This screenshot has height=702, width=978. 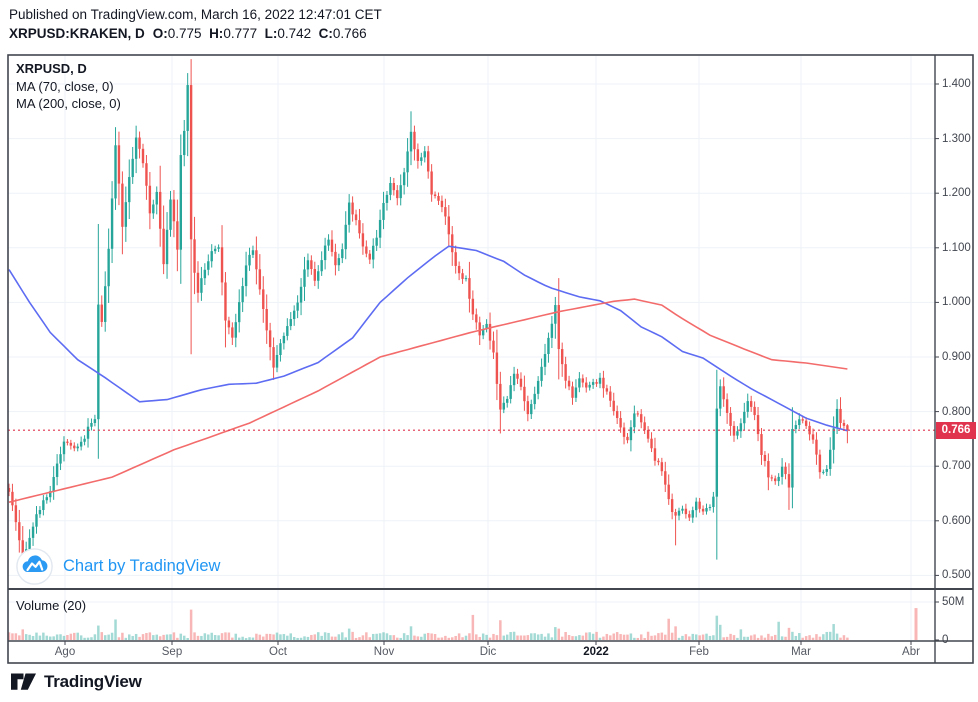 I want to click on tradingview-cloud-icon, so click(x=34, y=566).